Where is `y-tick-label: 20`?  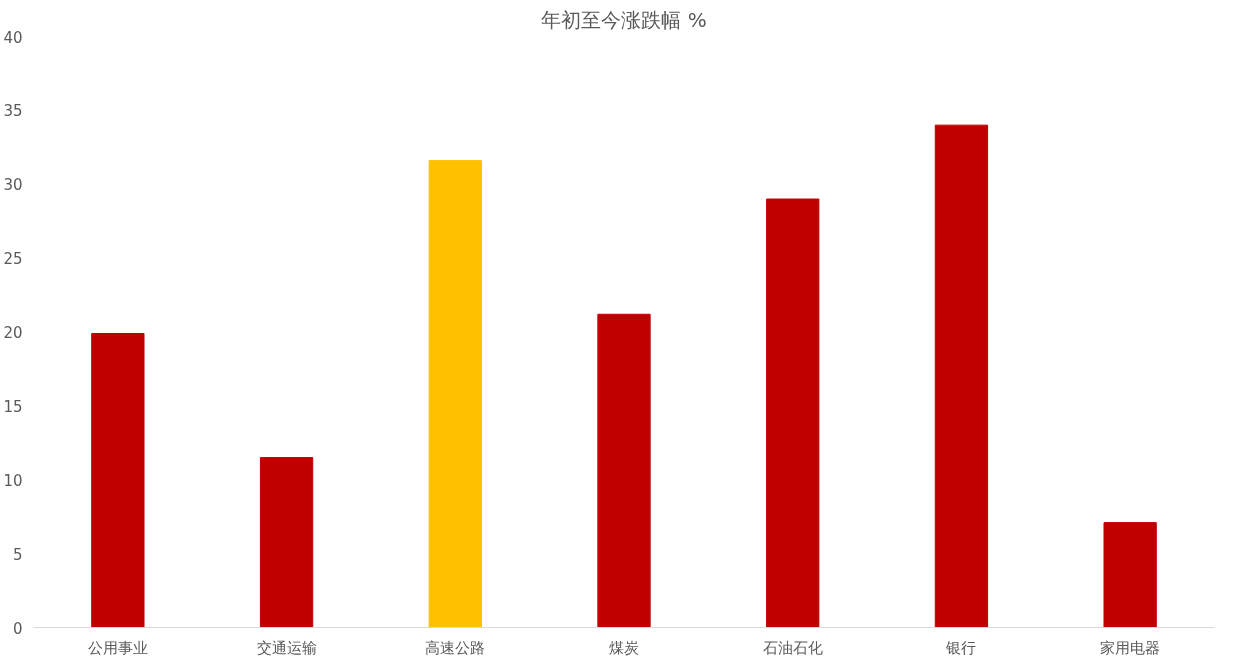
y-tick-label: 20 is located at coordinates (13, 333).